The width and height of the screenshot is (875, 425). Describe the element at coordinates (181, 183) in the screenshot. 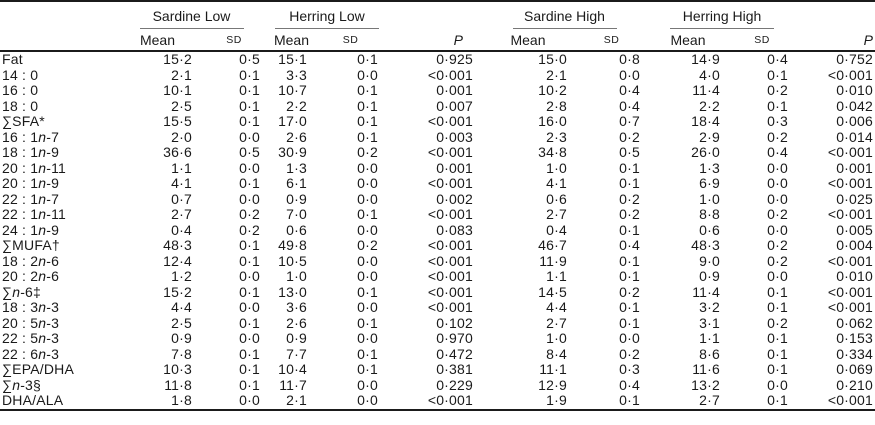

I see `cell-sardine-low-mean: 4·1` at that location.